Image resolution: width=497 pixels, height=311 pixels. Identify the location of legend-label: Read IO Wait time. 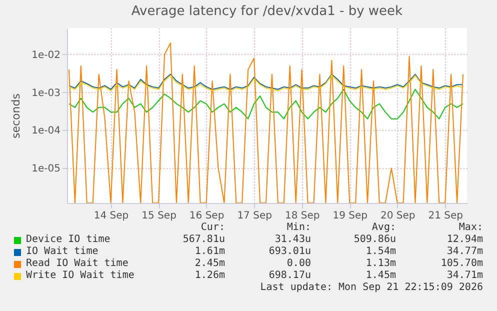
(77, 264).